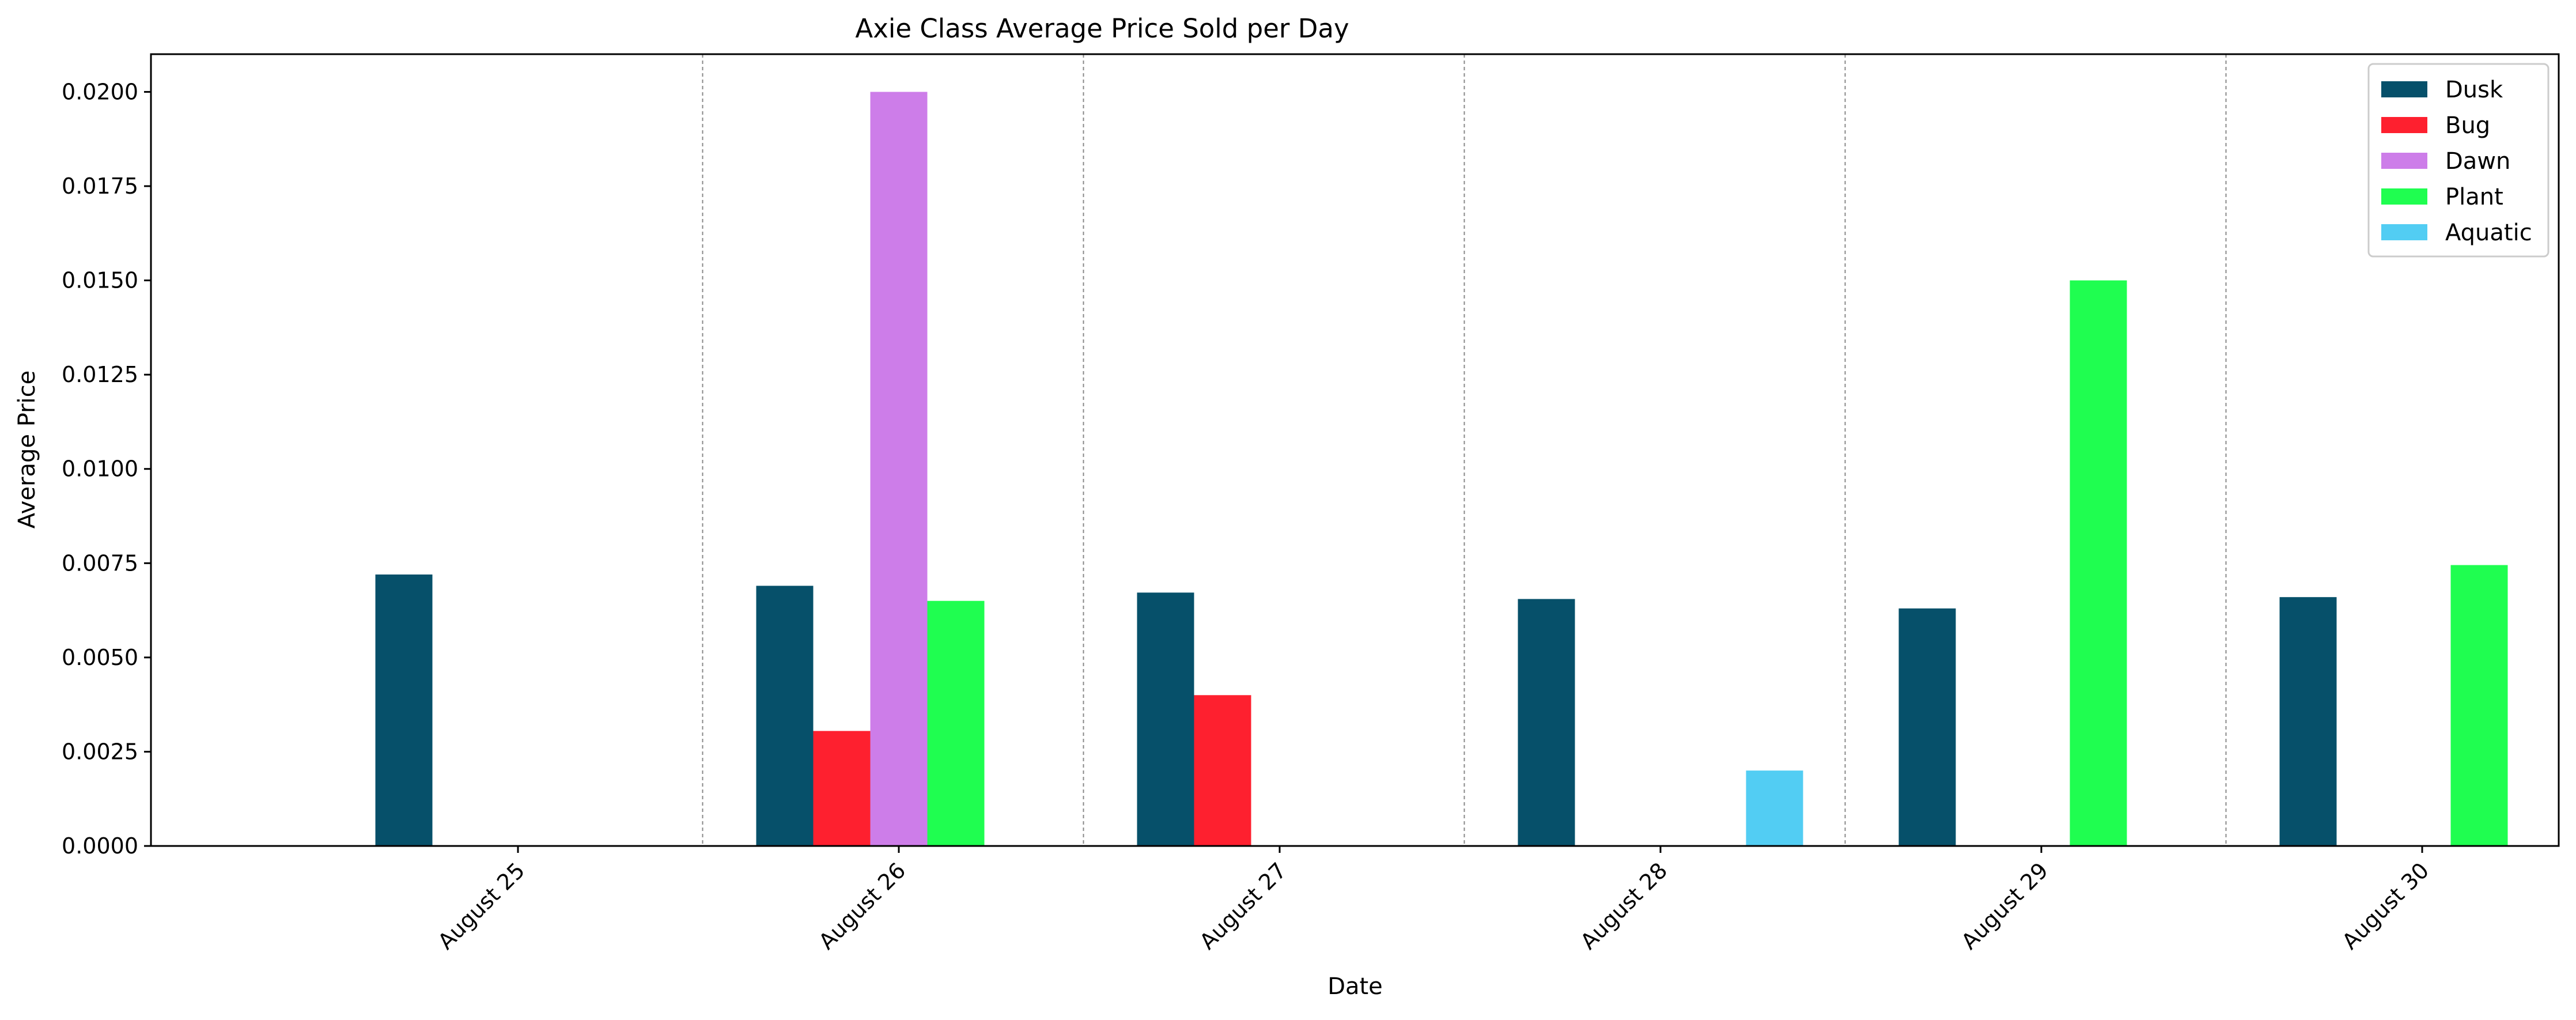 The width and height of the screenshot is (2576, 1020). What do you see at coordinates (100, 374) in the screenshot?
I see `y-tick-label: 0.0125` at bounding box center [100, 374].